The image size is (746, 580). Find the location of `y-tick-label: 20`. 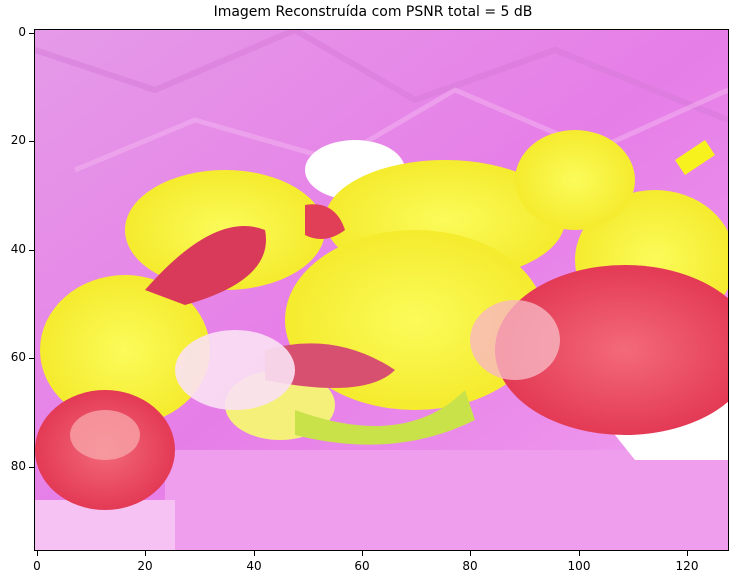

y-tick-label: 20 is located at coordinates (13, 140).